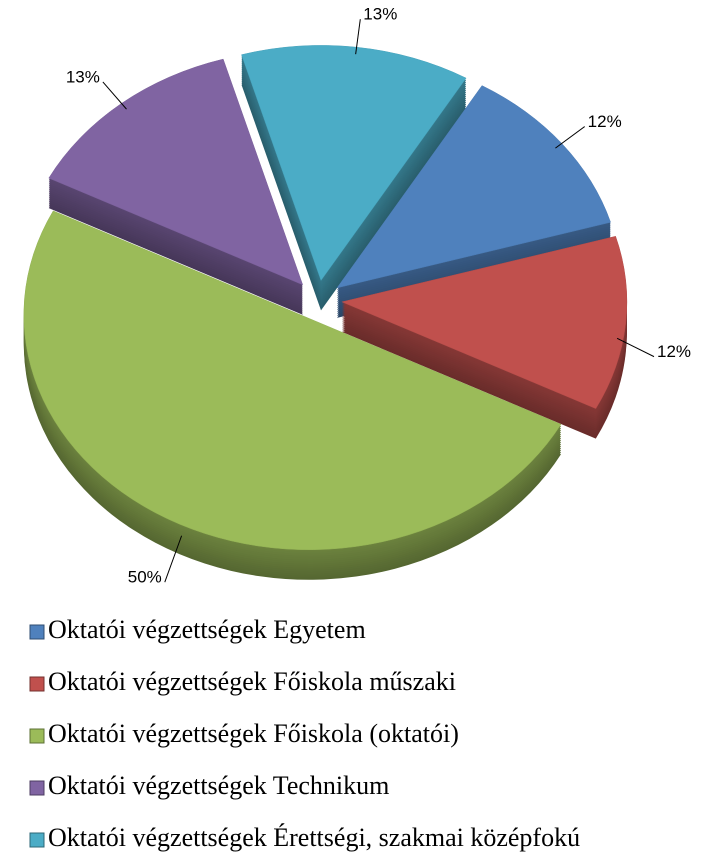  Describe the element at coordinates (252, 681) in the screenshot. I see `legend-label: Oktatói végzettségek Főiskola műszaki` at that location.